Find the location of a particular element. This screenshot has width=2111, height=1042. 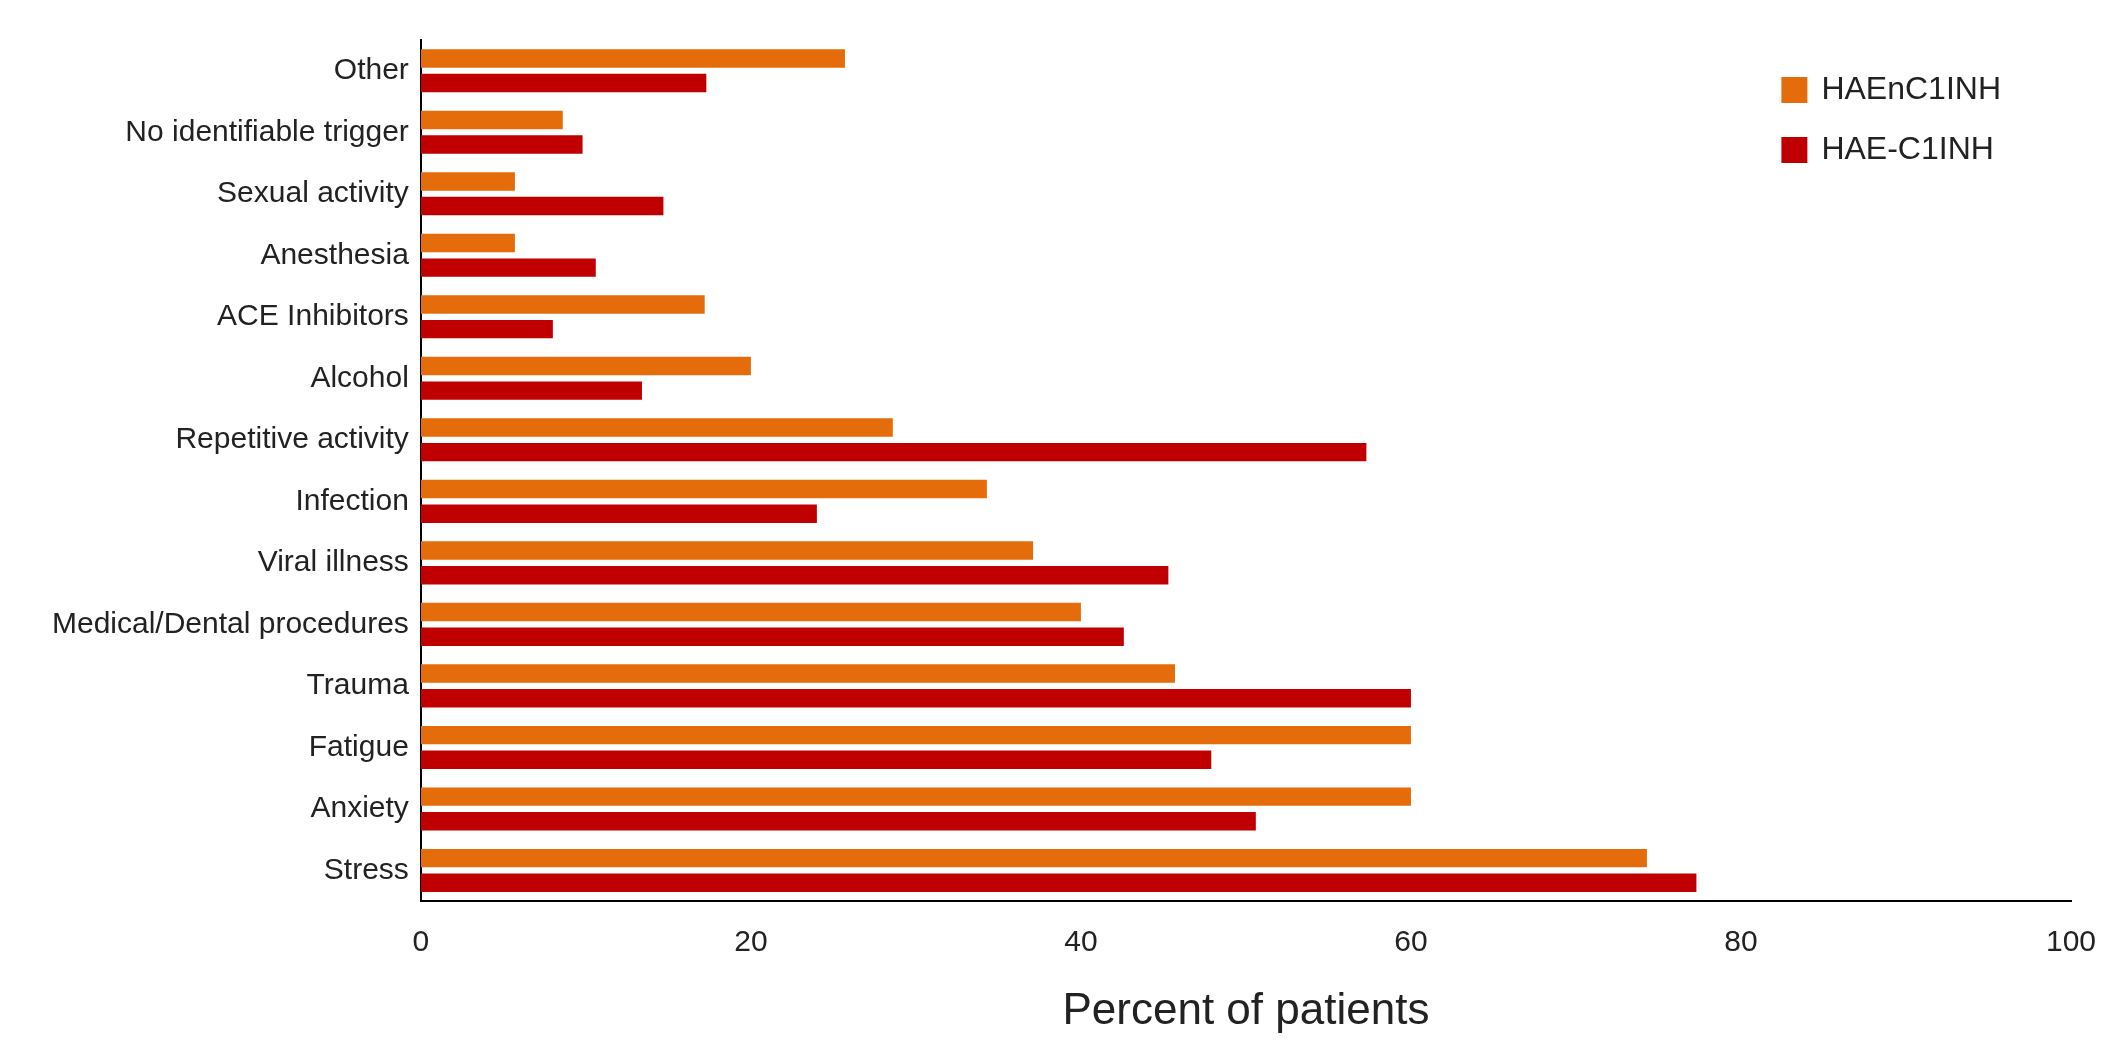

y-tick-label: Alcohol is located at coordinates (359, 376).